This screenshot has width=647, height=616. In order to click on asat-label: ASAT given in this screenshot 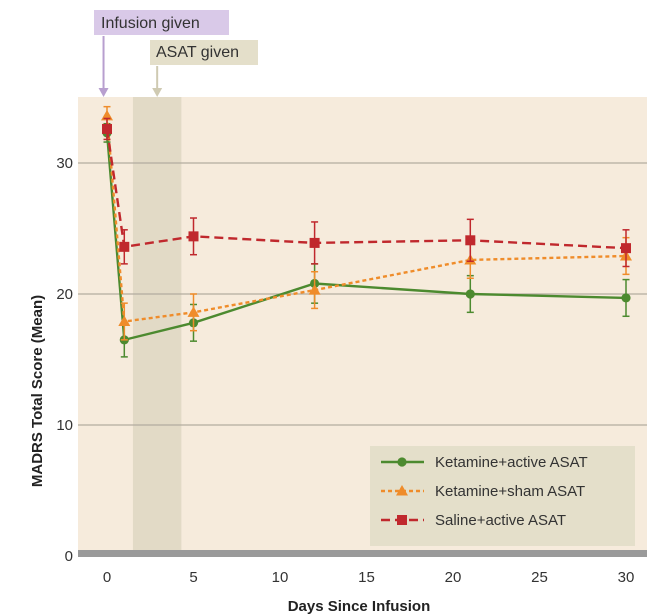, I will do `click(197, 52)`.